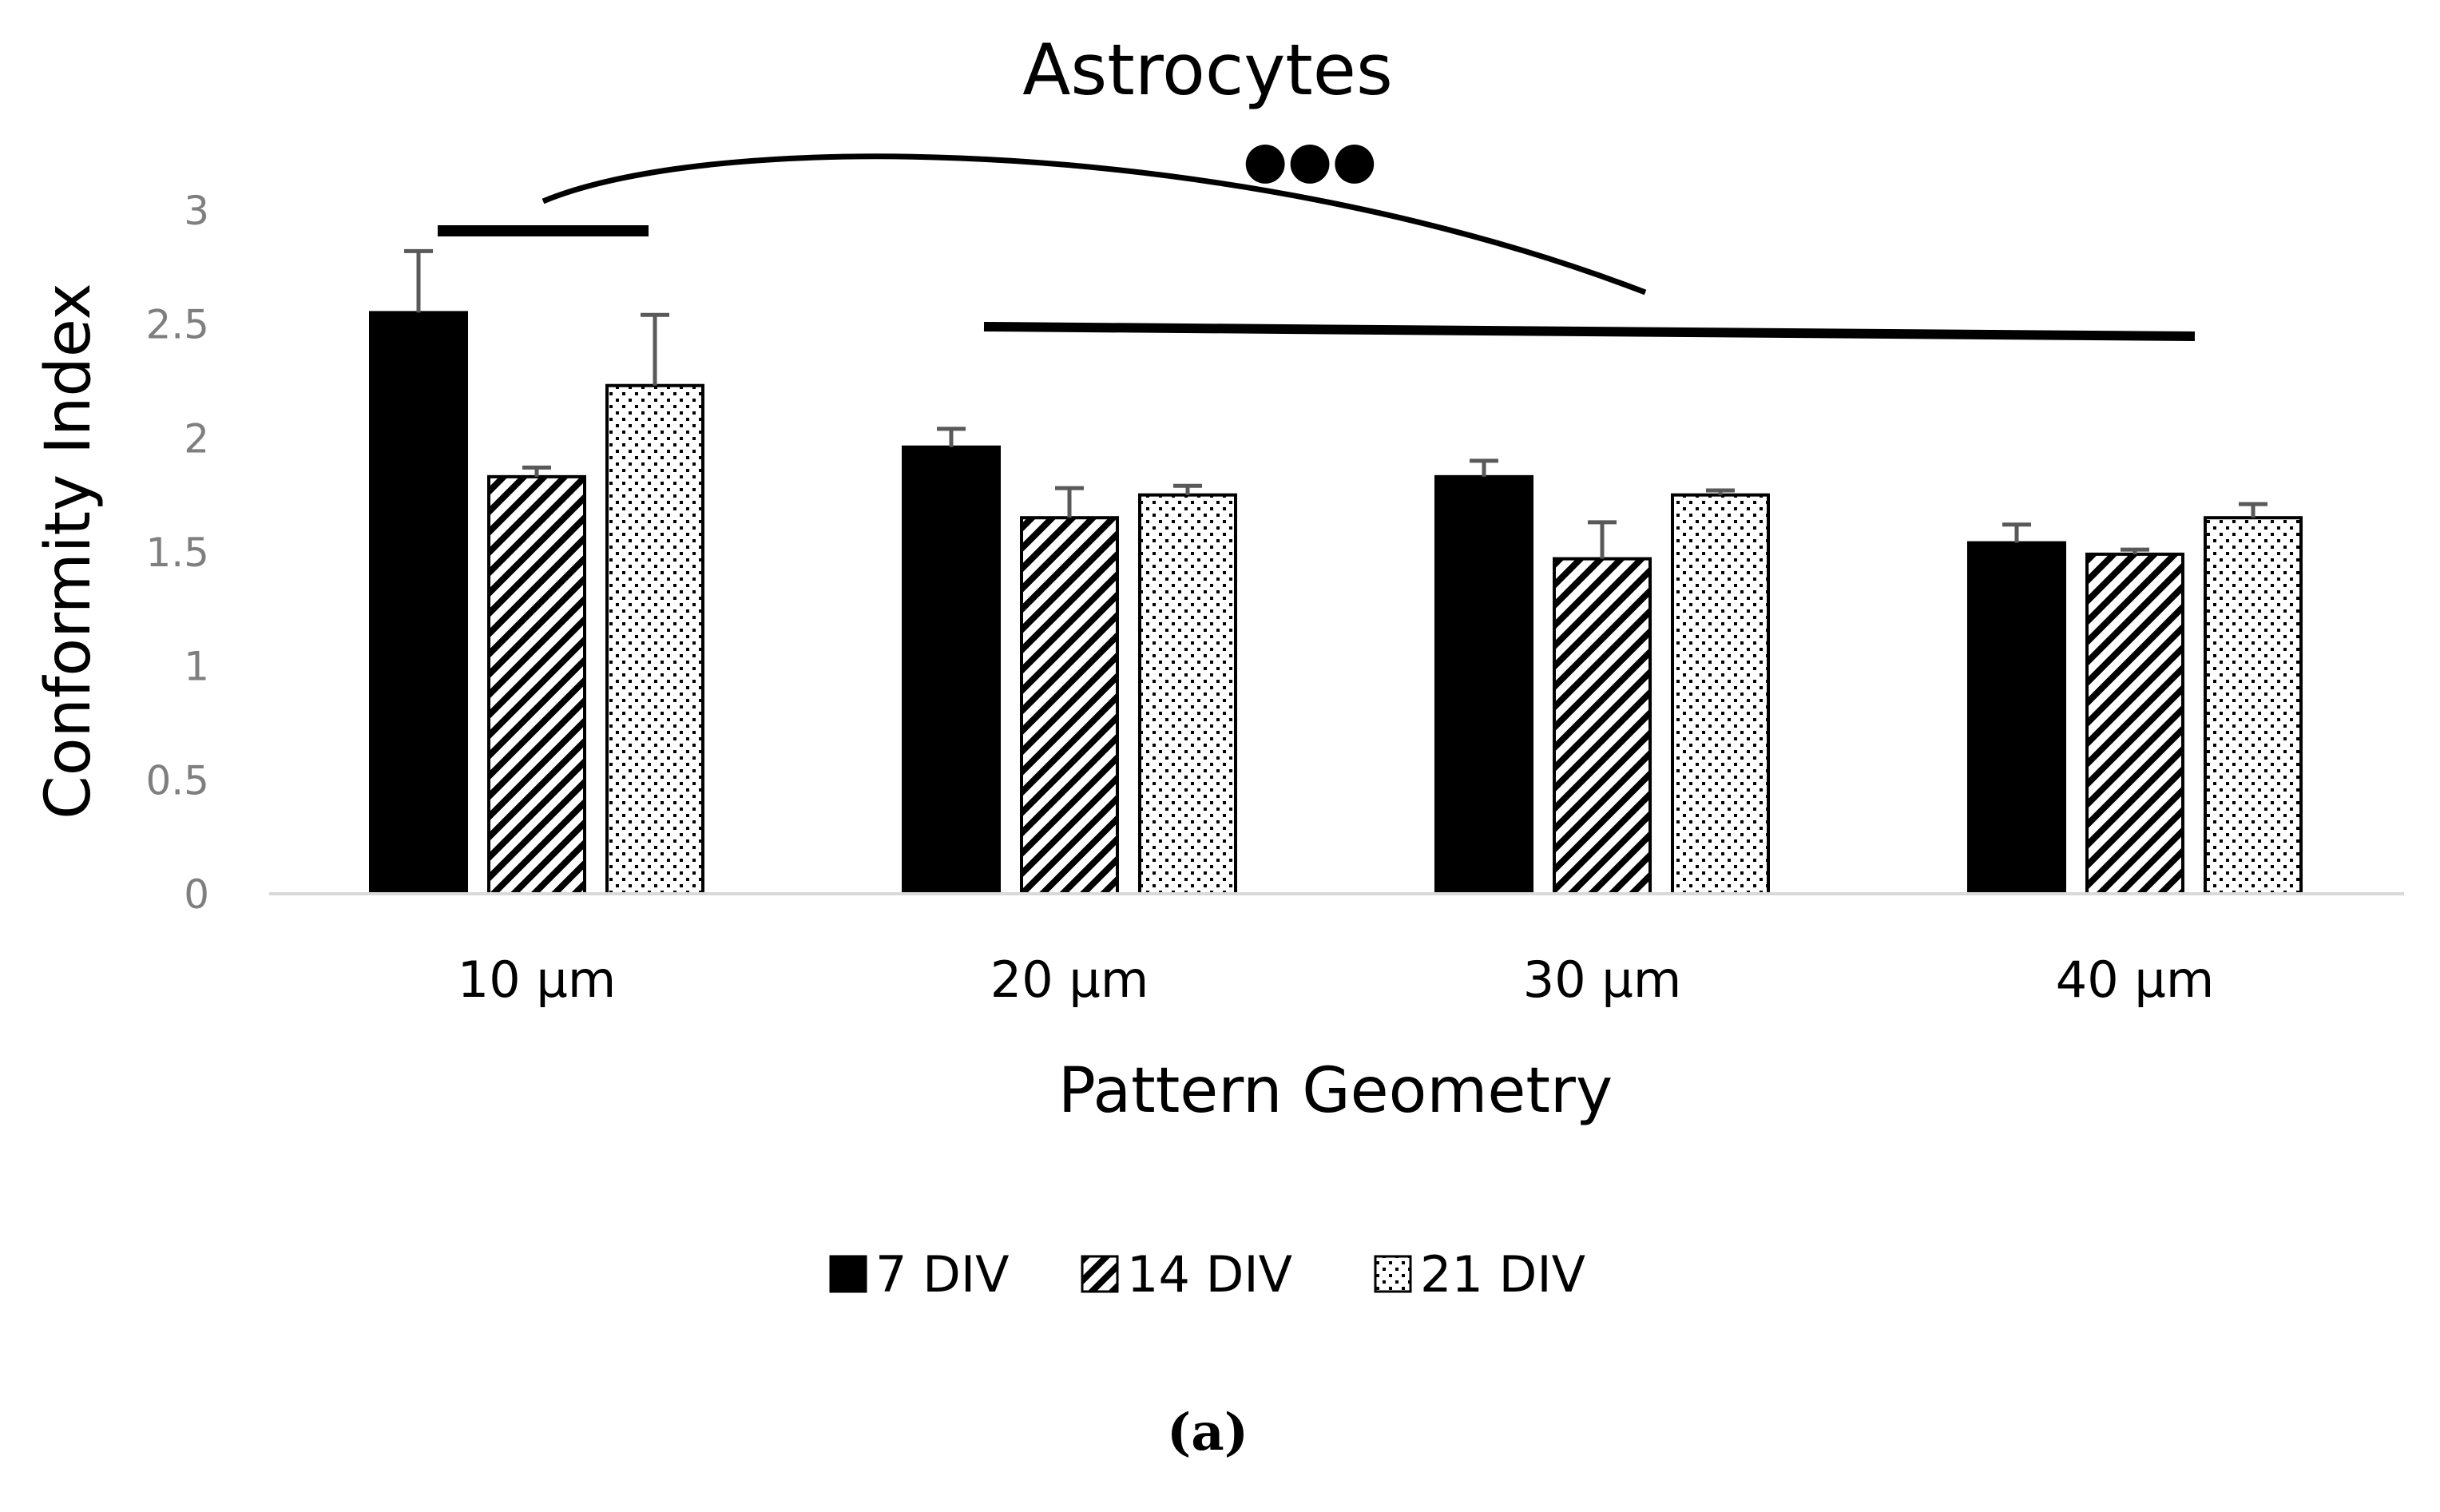 Image resolution: width=2440 pixels, height=1512 pixels. What do you see at coordinates (1602, 979) in the screenshot?
I see `x-category-label: 30 µm` at bounding box center [1602, 979].